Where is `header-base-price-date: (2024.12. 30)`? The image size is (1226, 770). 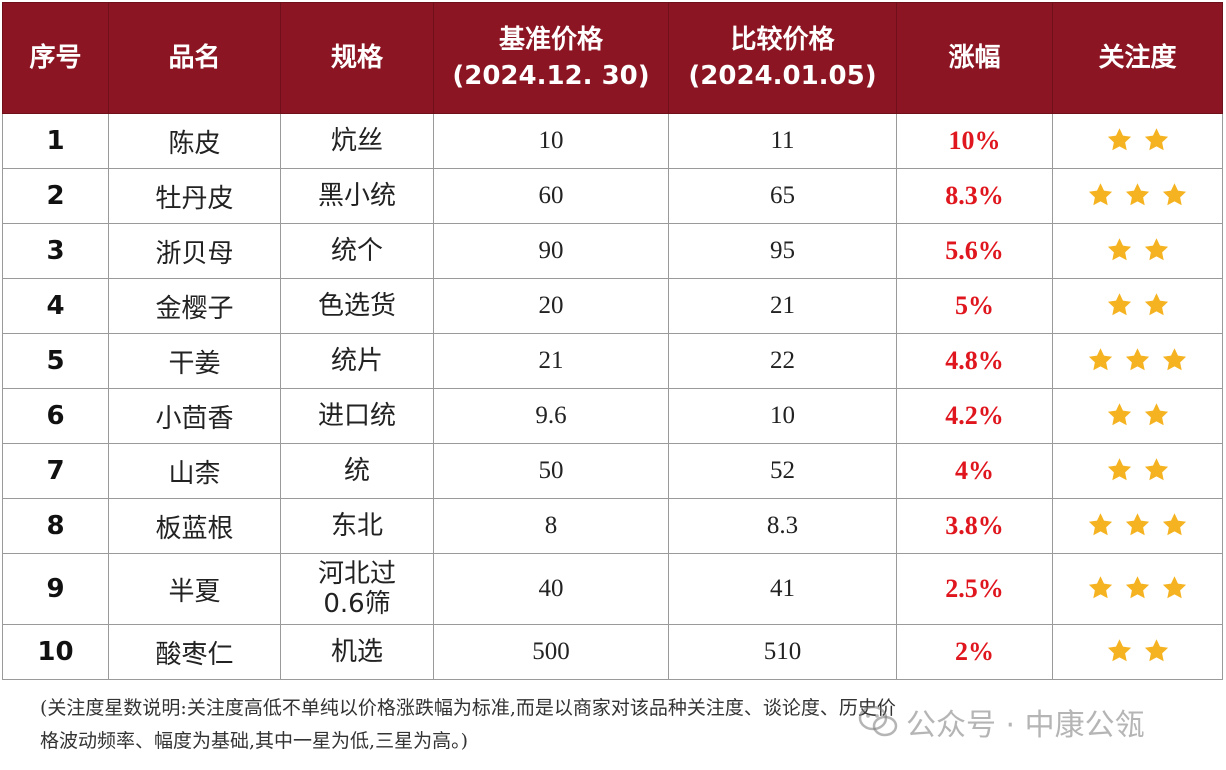
header-base-price-date: (2024.12. 30) is located at coordinates (551, 76).